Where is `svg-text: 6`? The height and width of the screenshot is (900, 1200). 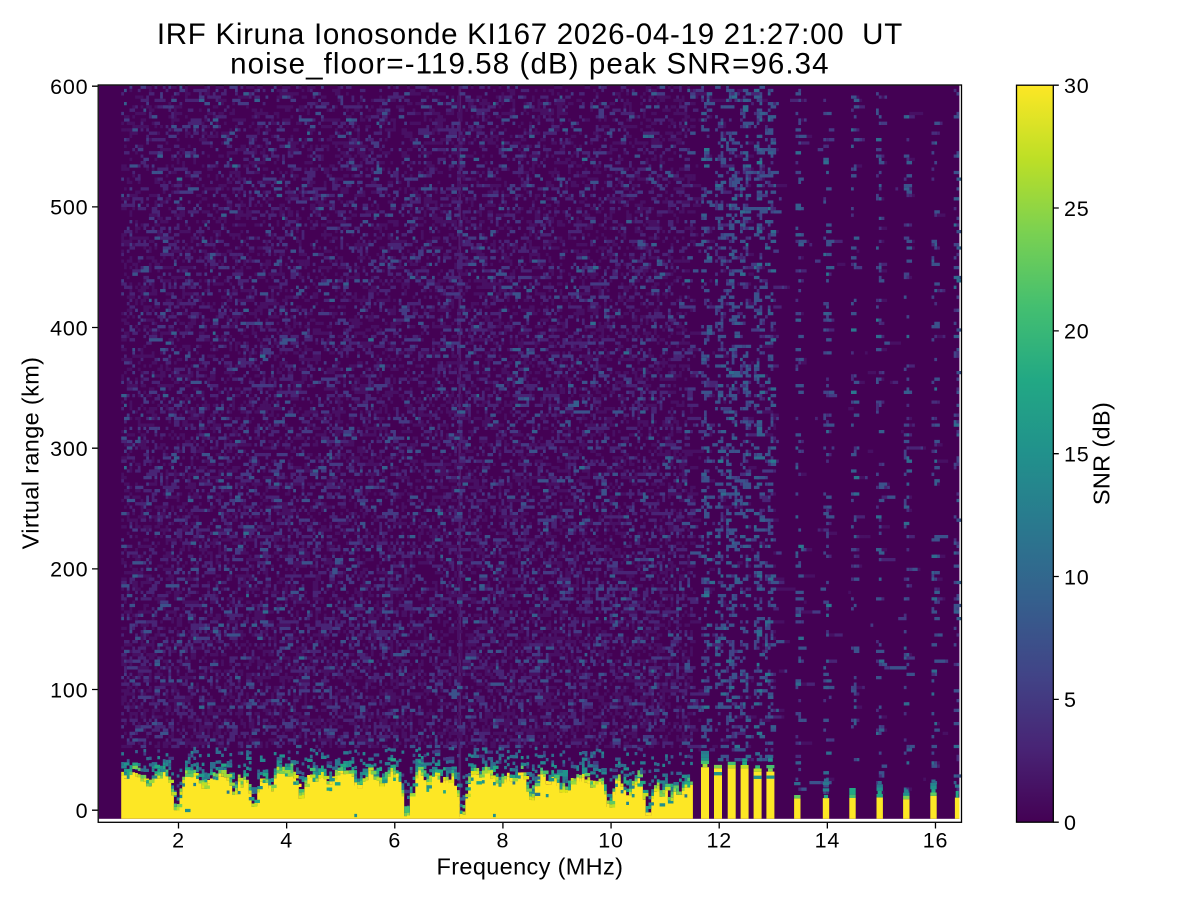 svg-text: 6 is located at coordinates (394, 840).